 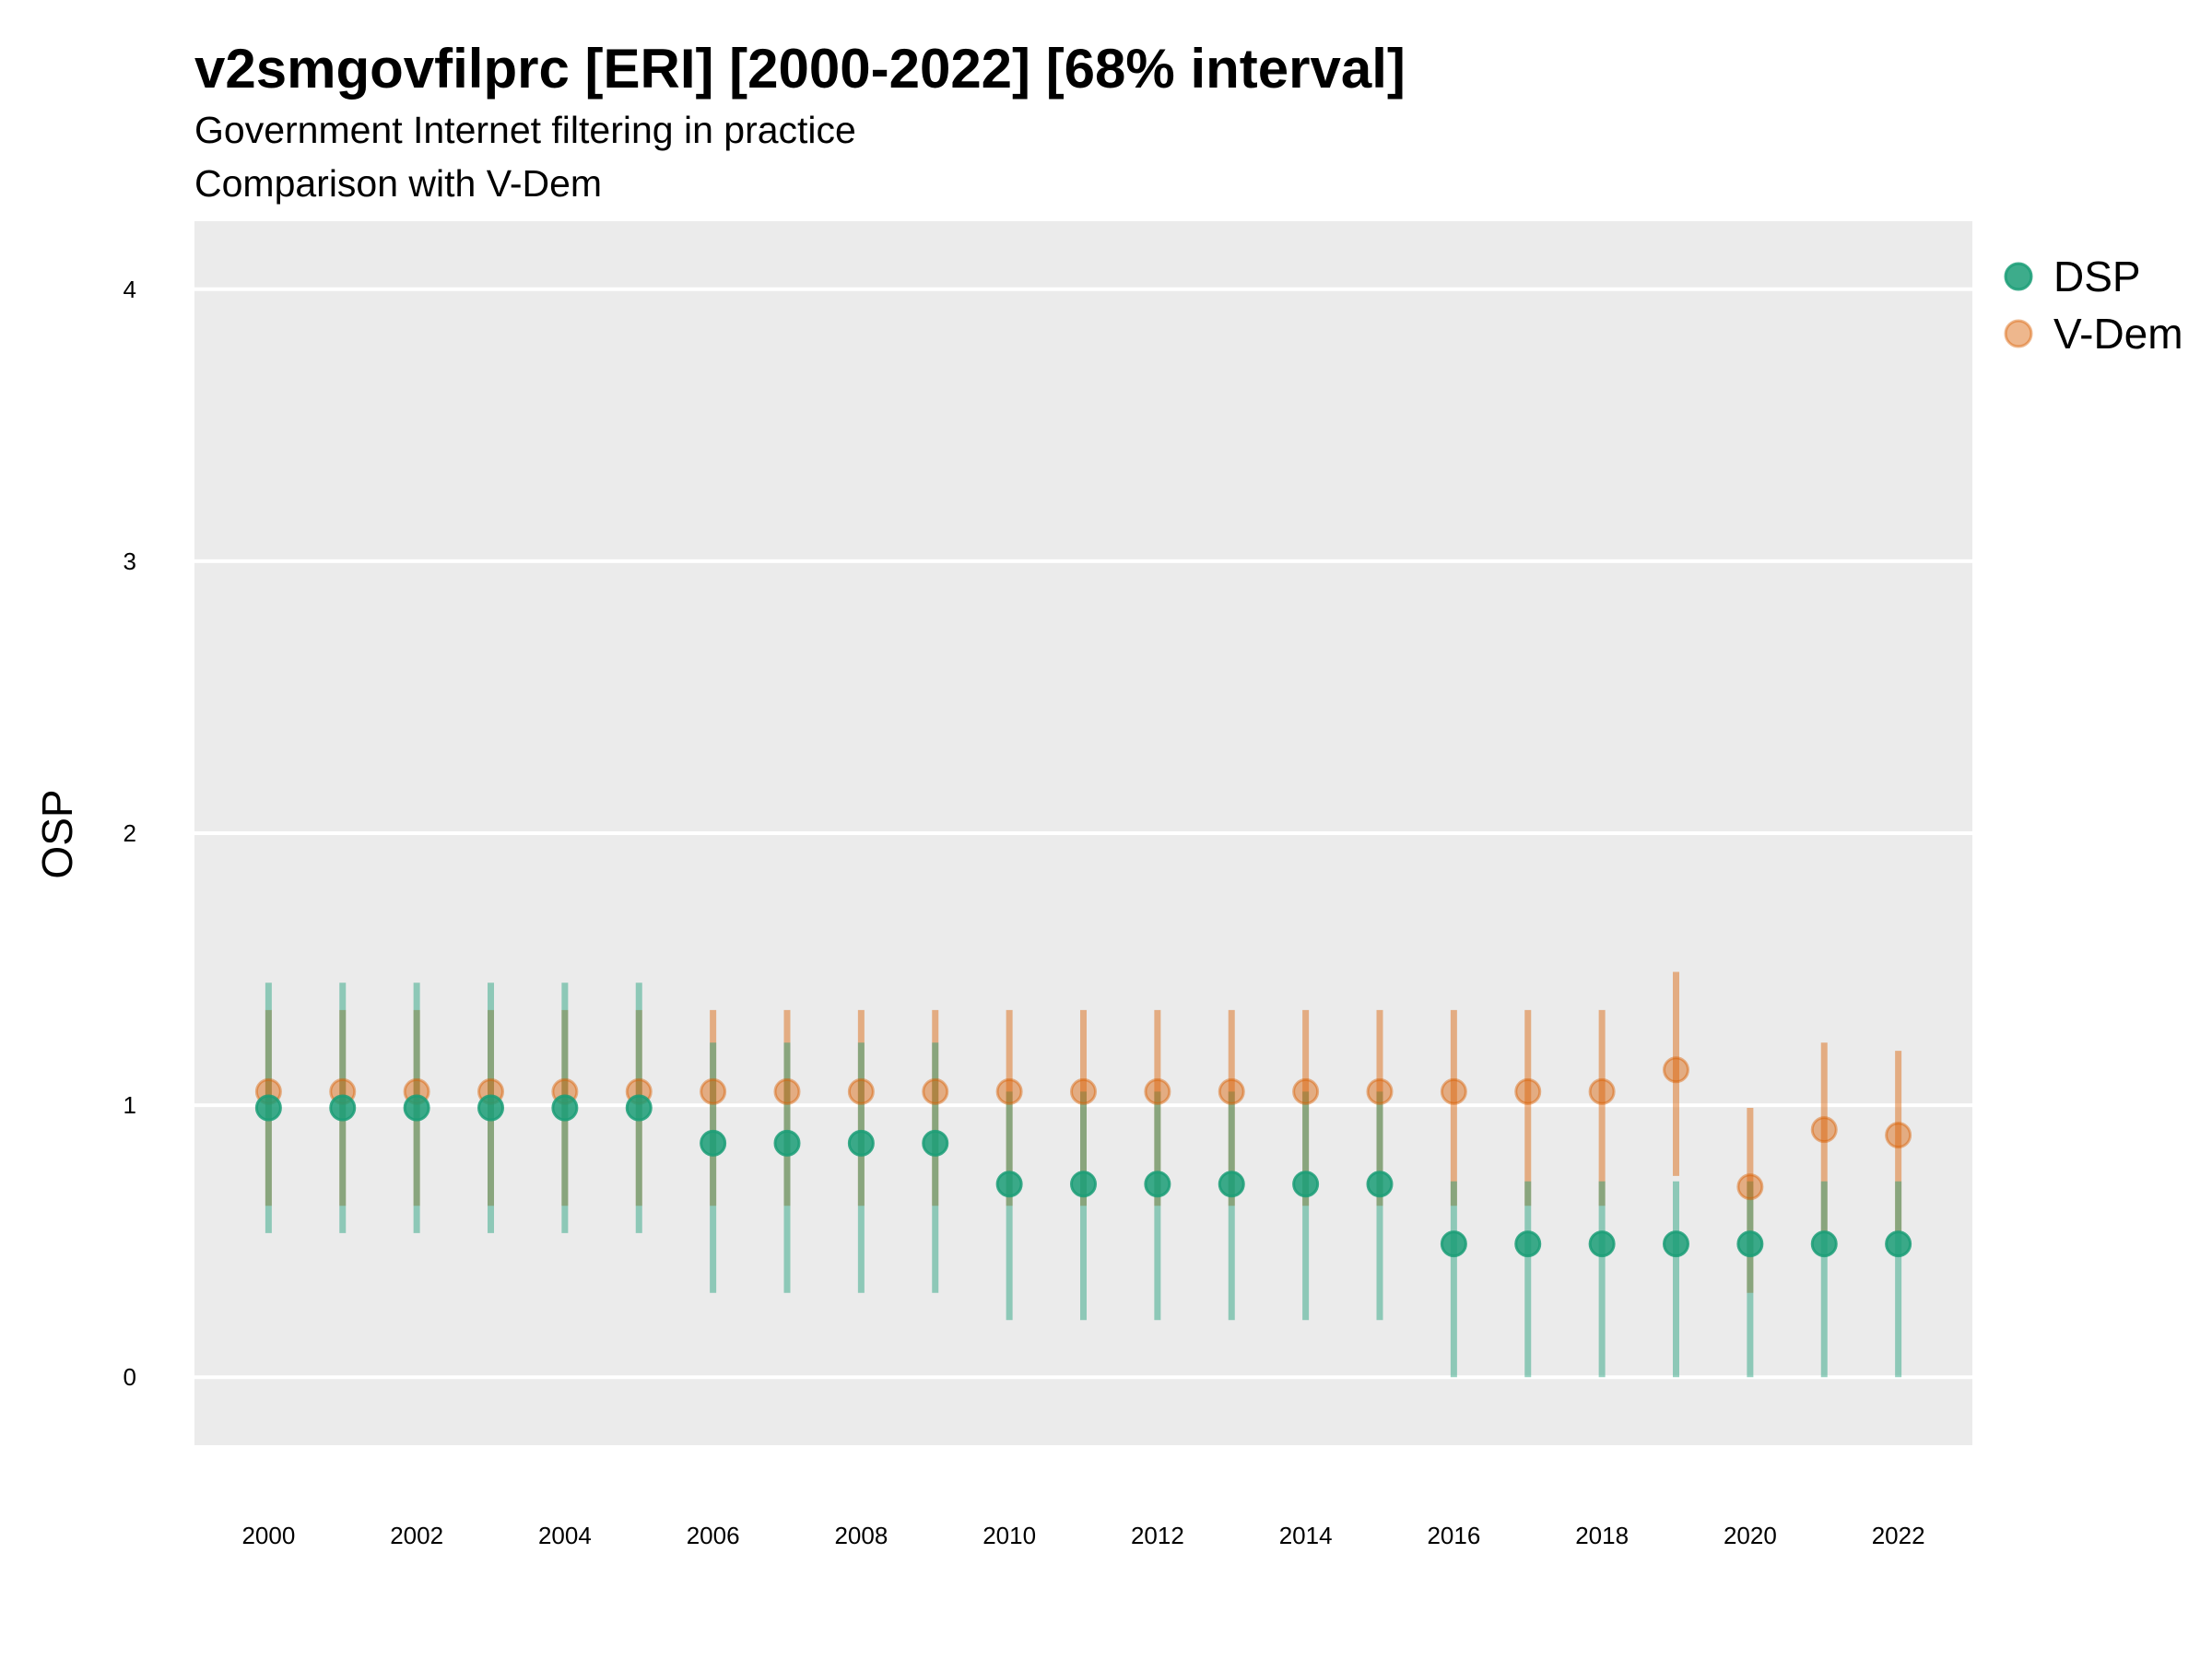 I want to click on x-tick-label: 2008, so click(x=861, y=1535).